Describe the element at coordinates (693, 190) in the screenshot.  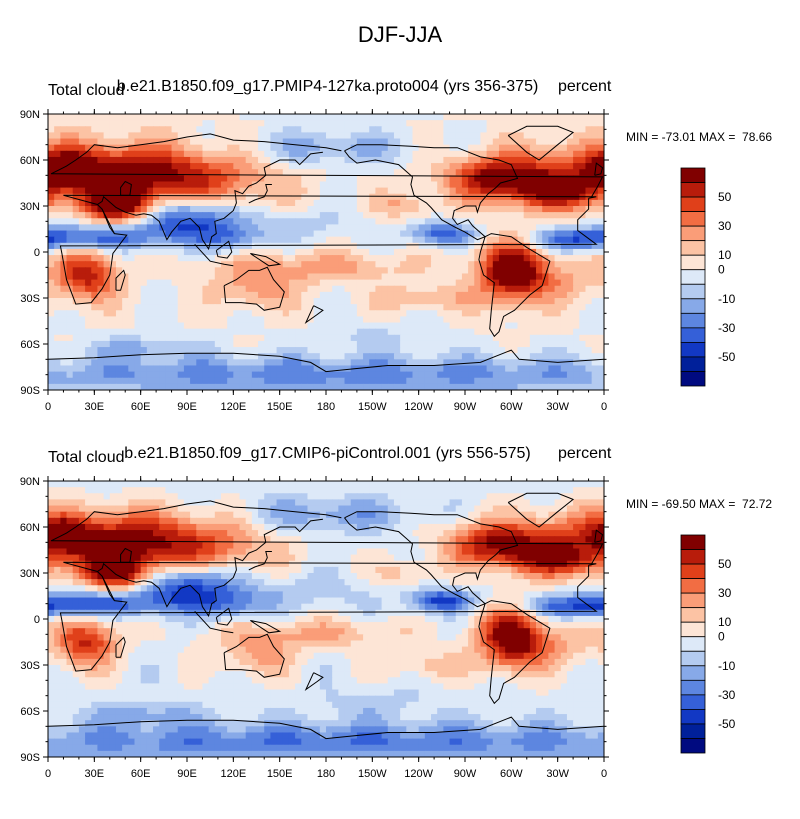
I see `colorbar-swatch` at that location.